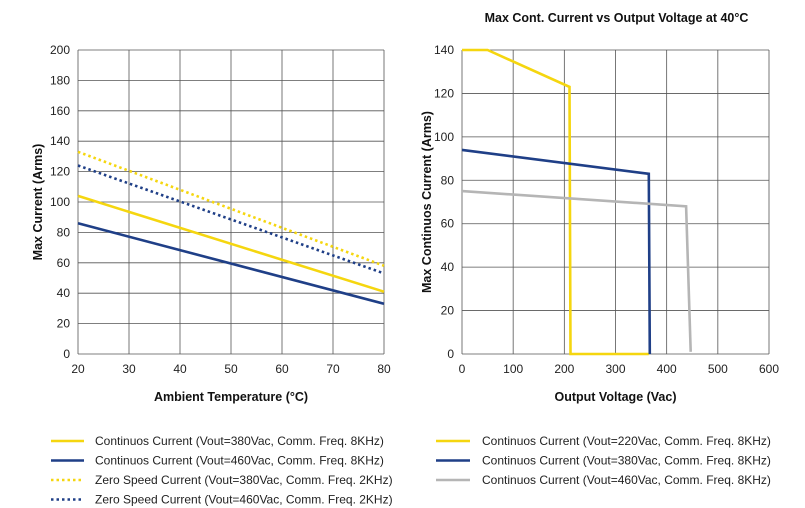 This screenshot has width=805, height=508. What do you see at coordinates (769, 369) in the screenshot?
I see `chart2-x-tick-label: 600` at bounding box center [769, 369].